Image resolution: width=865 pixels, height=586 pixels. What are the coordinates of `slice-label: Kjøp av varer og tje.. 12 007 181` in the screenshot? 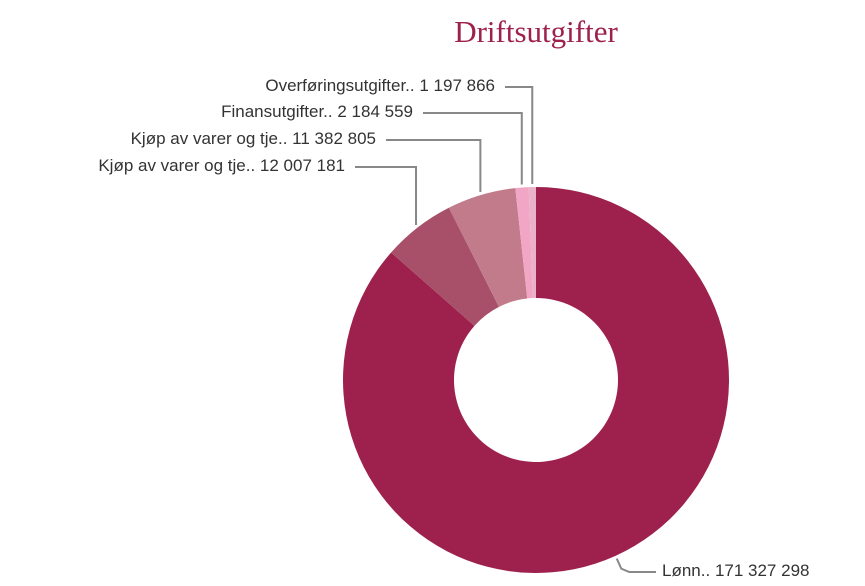 It's located at (221, 165).